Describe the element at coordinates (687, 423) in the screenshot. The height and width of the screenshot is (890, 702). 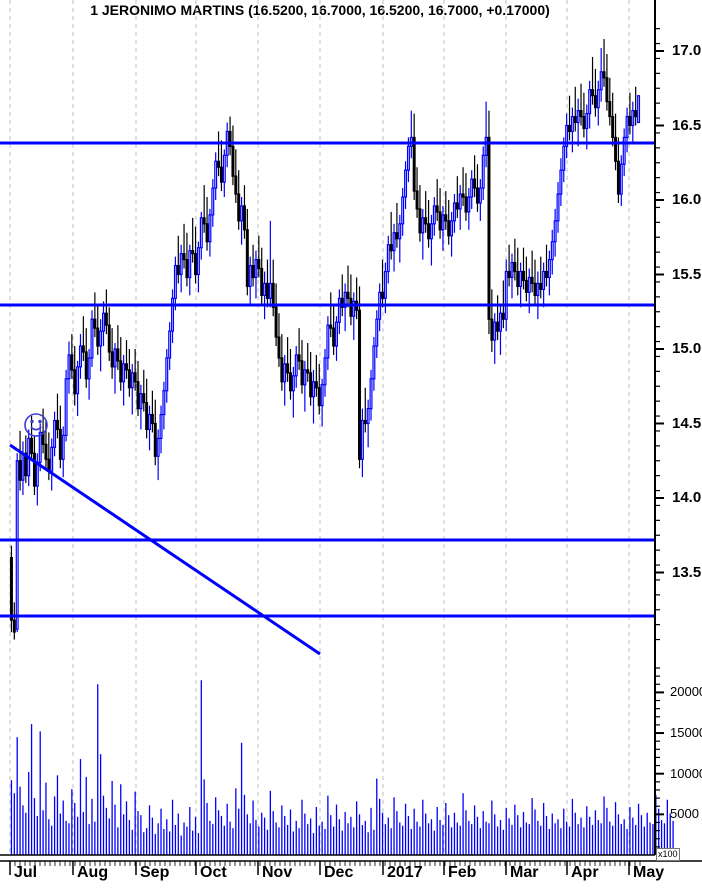
I see `price-tick-label: 14.5` at that location.